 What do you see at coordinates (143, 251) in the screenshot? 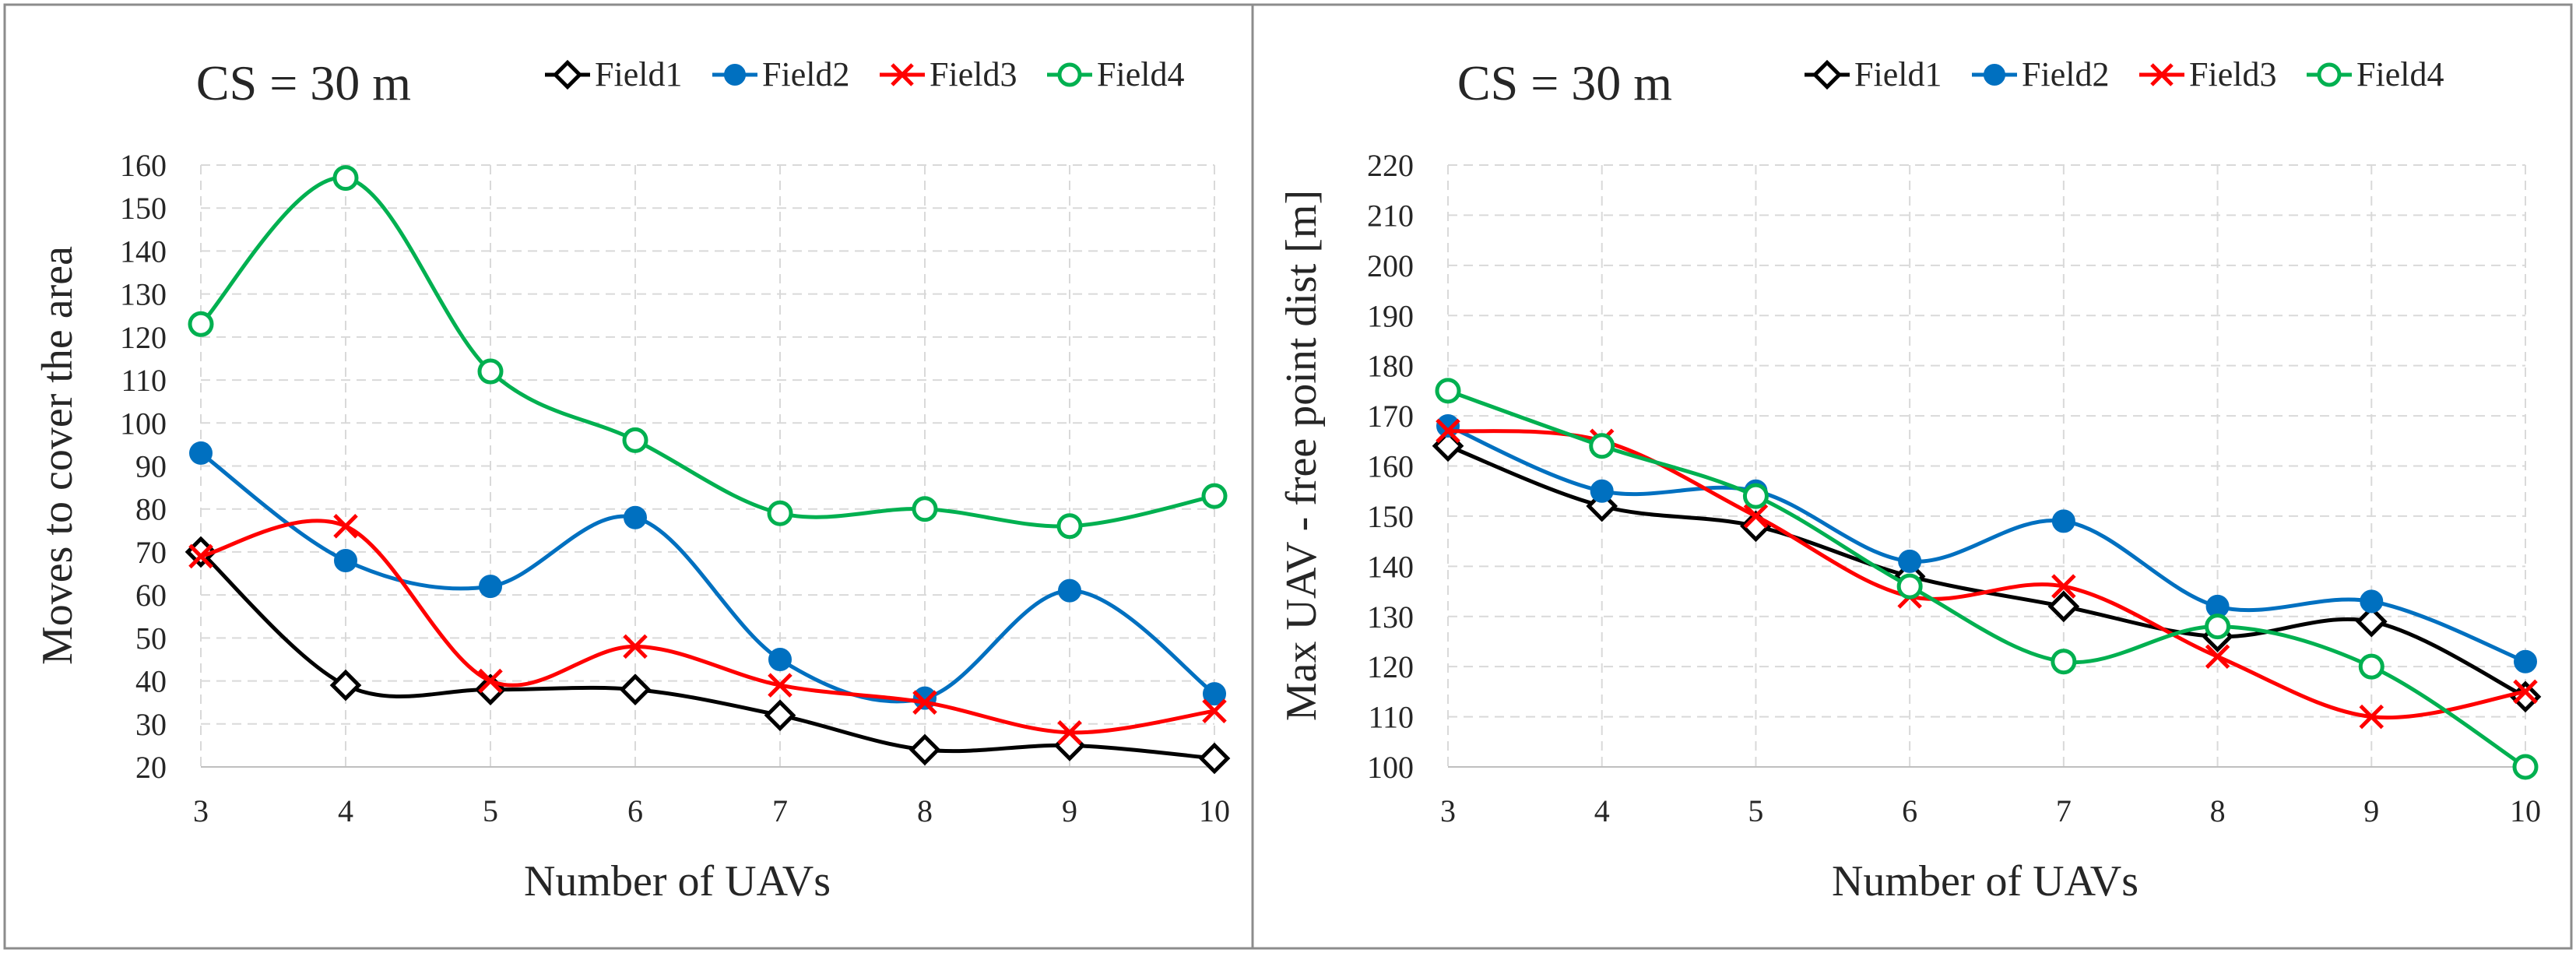
I see `y-tick-label: 140` at bounding box center [143, 251].